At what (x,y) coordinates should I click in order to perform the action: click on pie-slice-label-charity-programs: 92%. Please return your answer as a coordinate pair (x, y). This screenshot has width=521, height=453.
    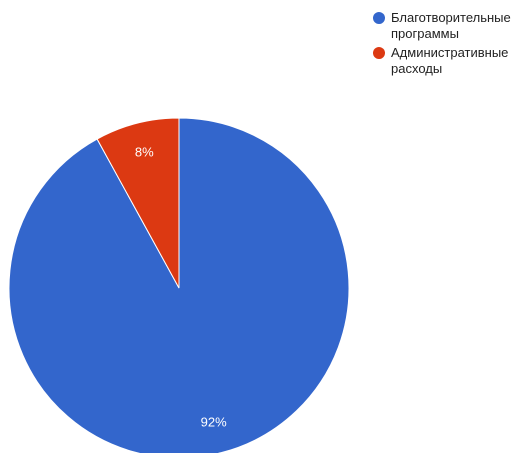
    Looking at the image, I should click on (214, 421).